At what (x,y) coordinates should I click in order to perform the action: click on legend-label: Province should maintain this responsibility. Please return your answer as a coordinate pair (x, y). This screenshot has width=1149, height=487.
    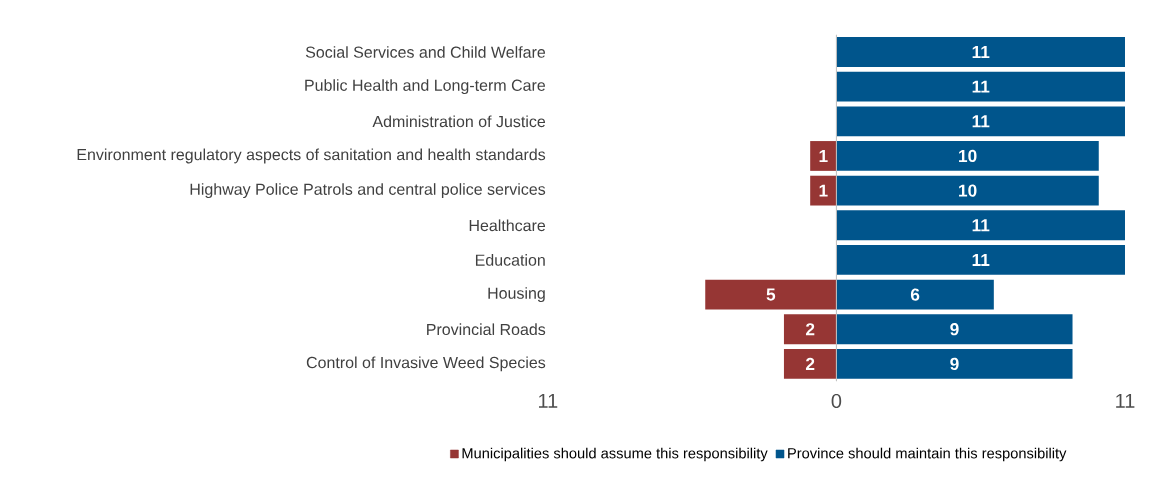
    Looking at the image, I should click on (927, 454).